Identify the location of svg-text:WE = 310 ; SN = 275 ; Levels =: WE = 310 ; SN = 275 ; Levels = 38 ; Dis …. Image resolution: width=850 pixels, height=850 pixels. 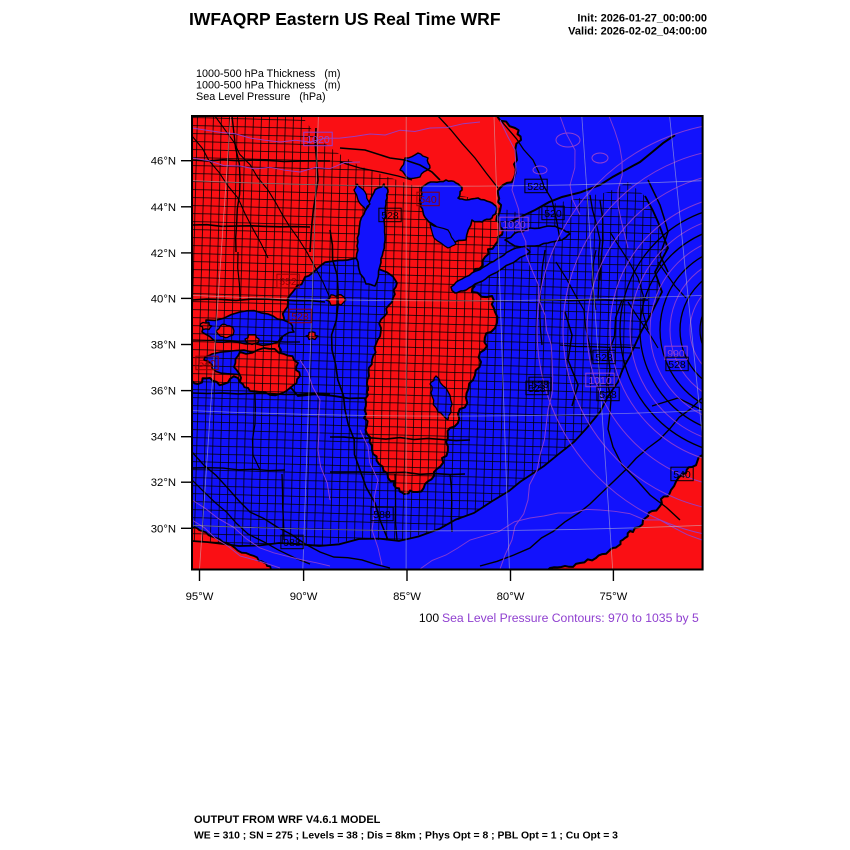
(406, 836).